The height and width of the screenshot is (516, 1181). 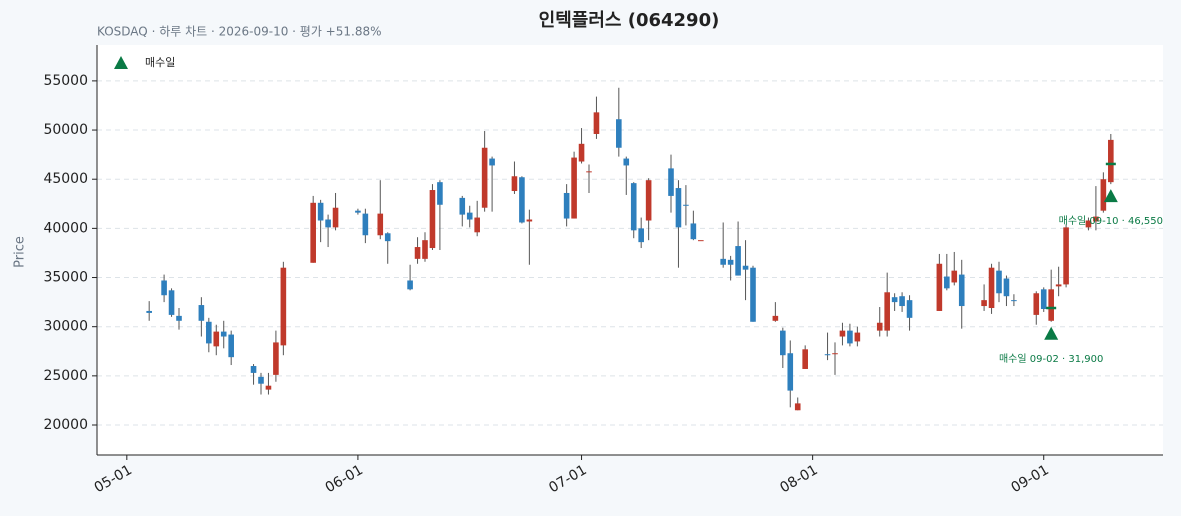 I want to click on y-tick-label: 50000, so click(x=65, y=130).